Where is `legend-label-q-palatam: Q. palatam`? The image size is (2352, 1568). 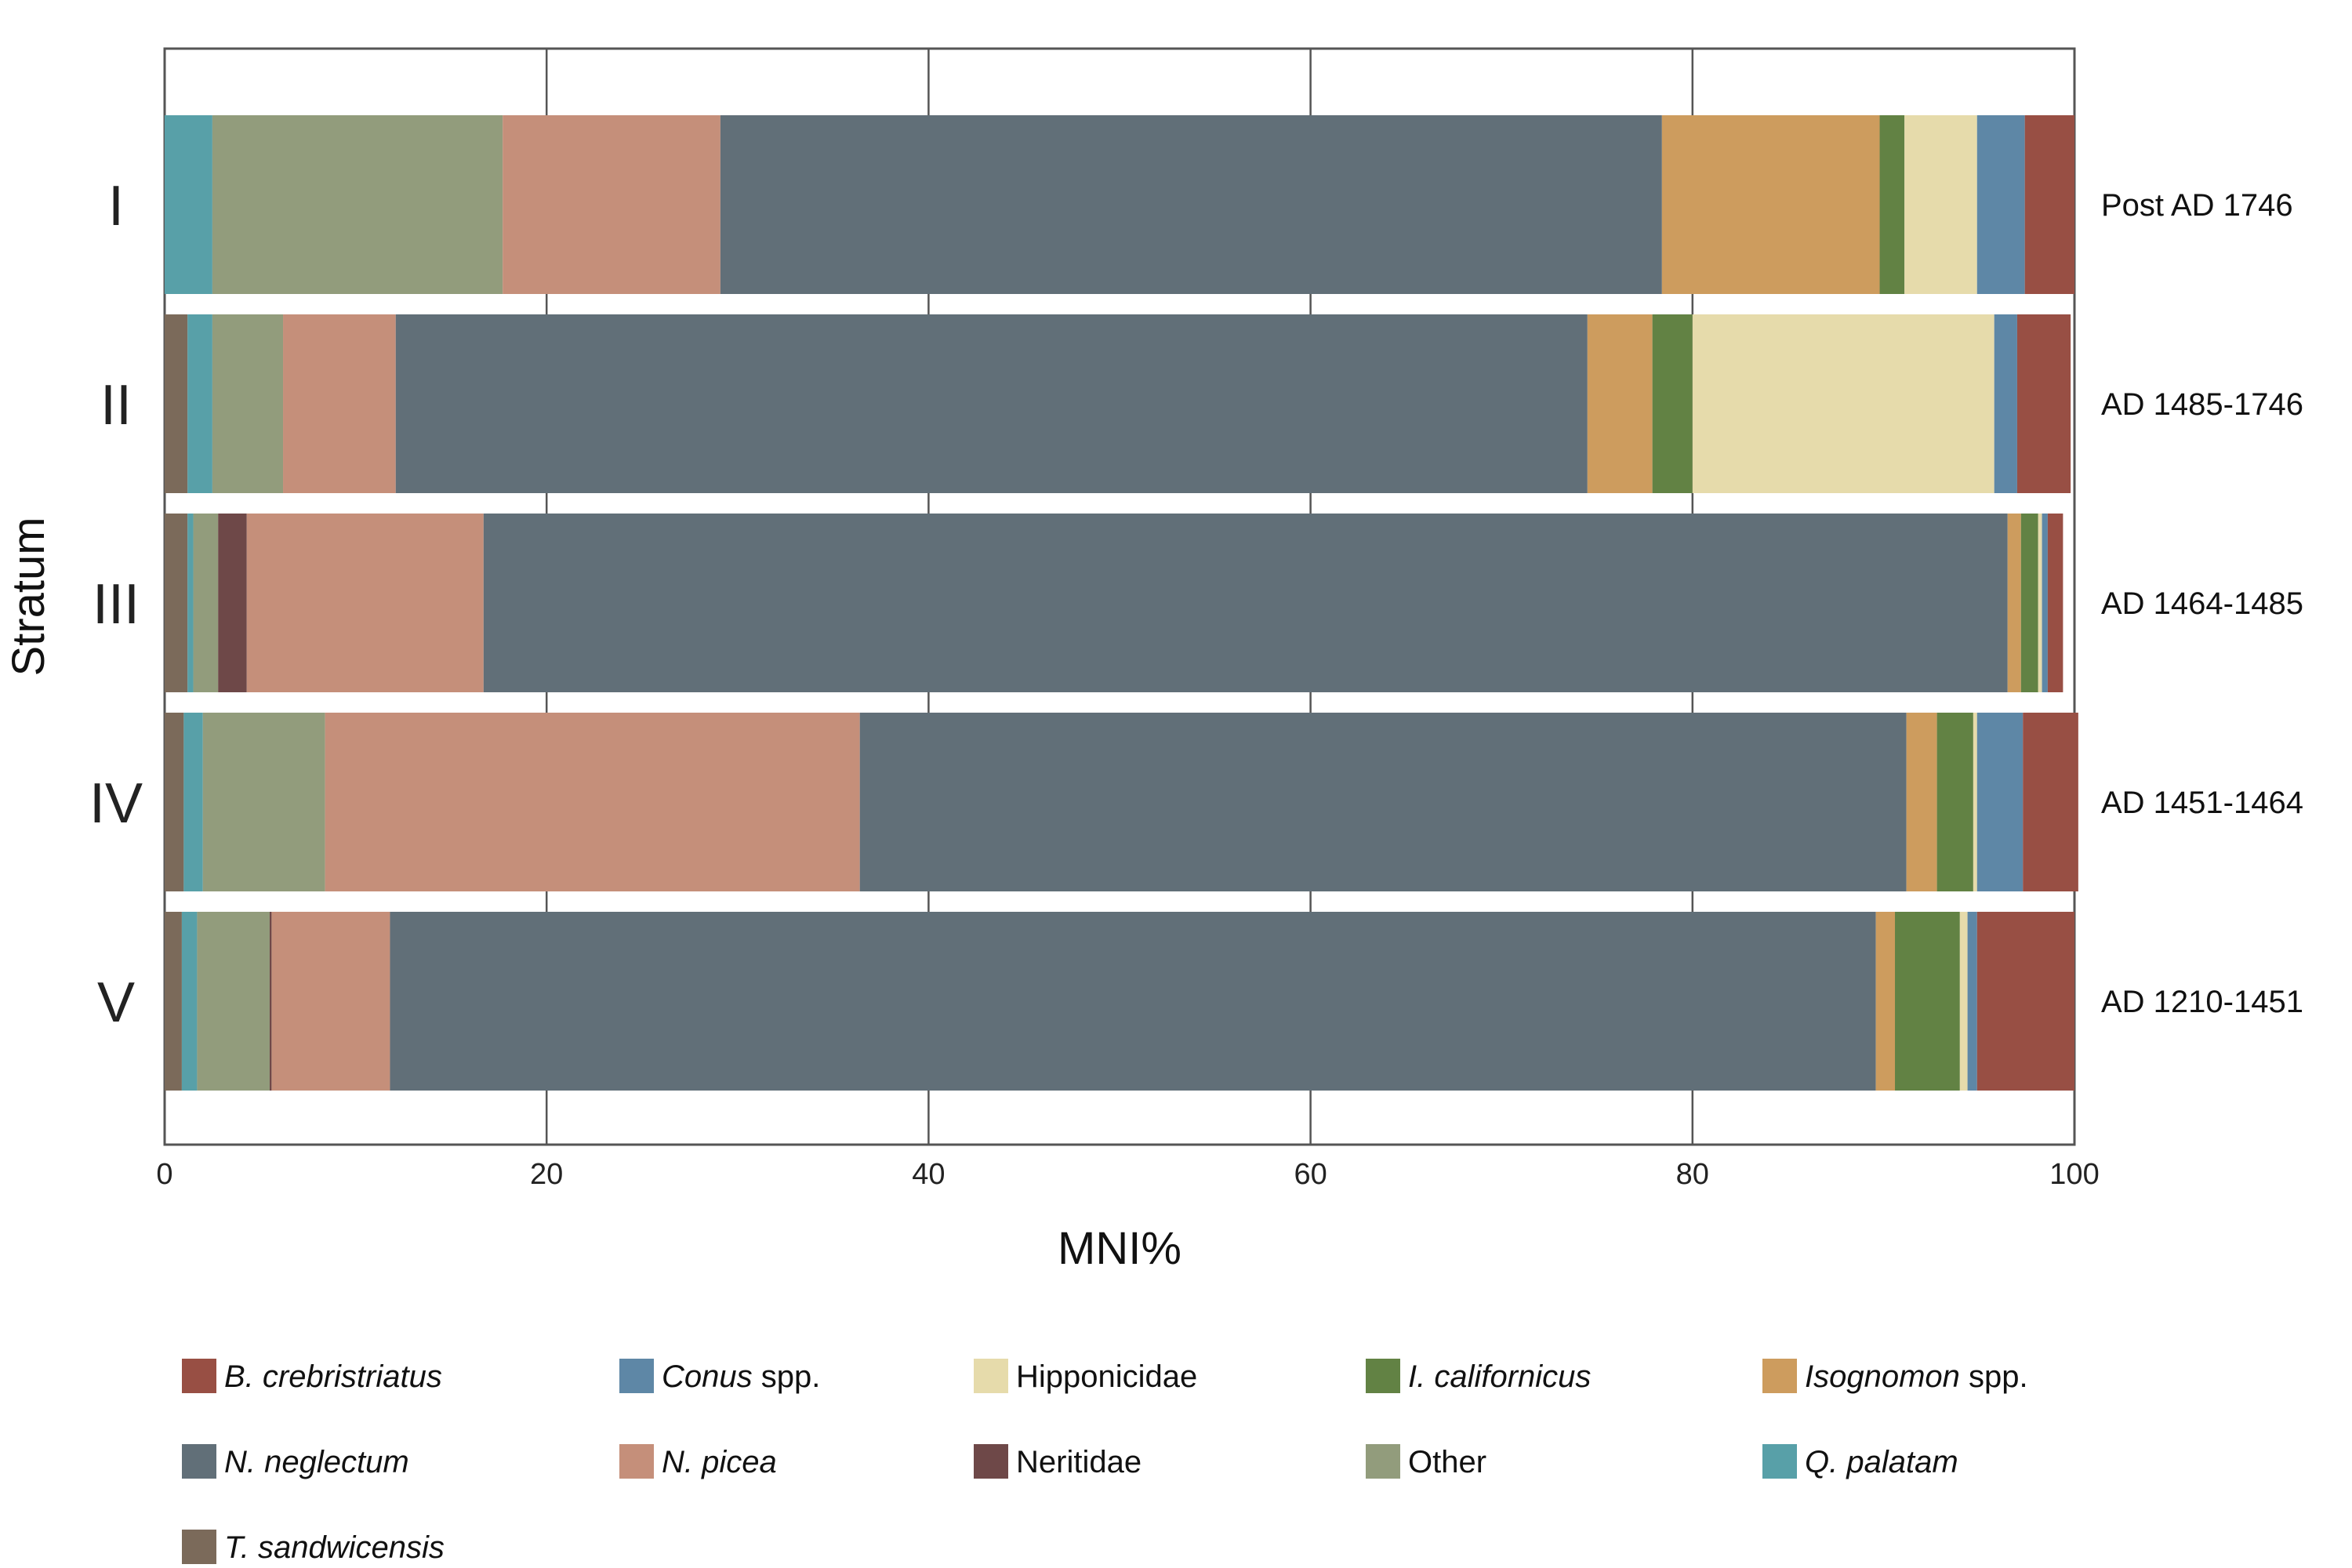 legend-label-q-palatam: Q. palatam is located at coordinates (1881, 1462).